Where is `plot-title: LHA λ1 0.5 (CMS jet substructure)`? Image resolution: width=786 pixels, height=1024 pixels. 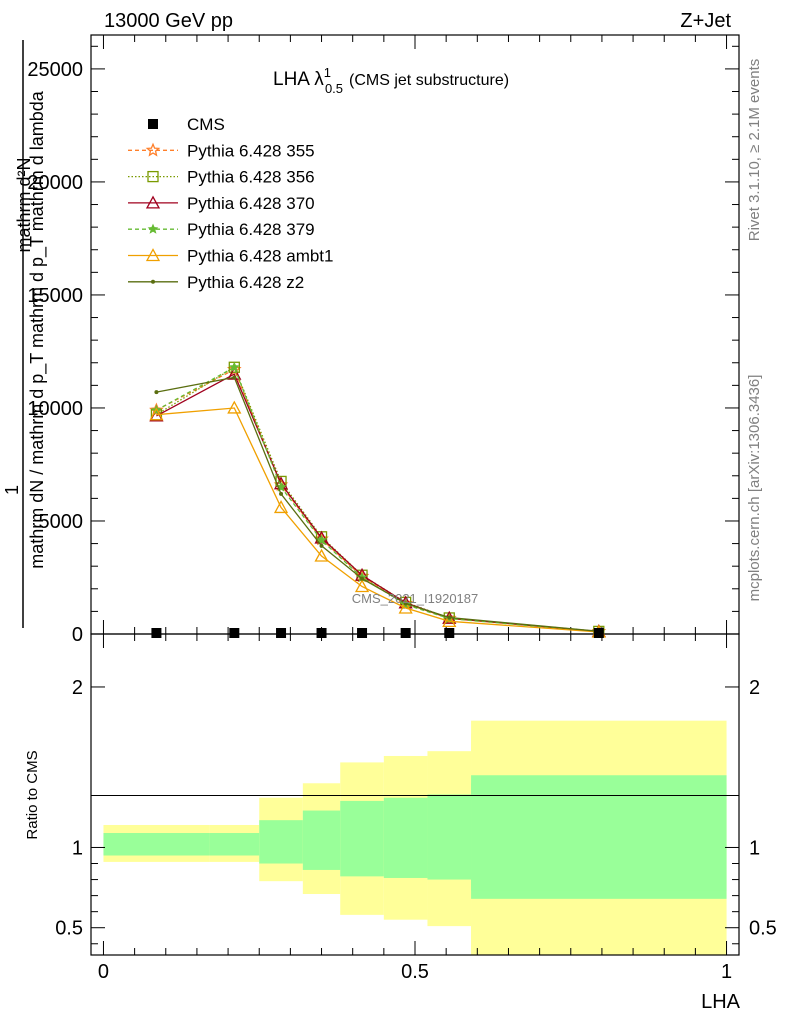 plot-title: LHA λ1 0.5 (CMS jet substructure) is located at coordinates (391, 80).